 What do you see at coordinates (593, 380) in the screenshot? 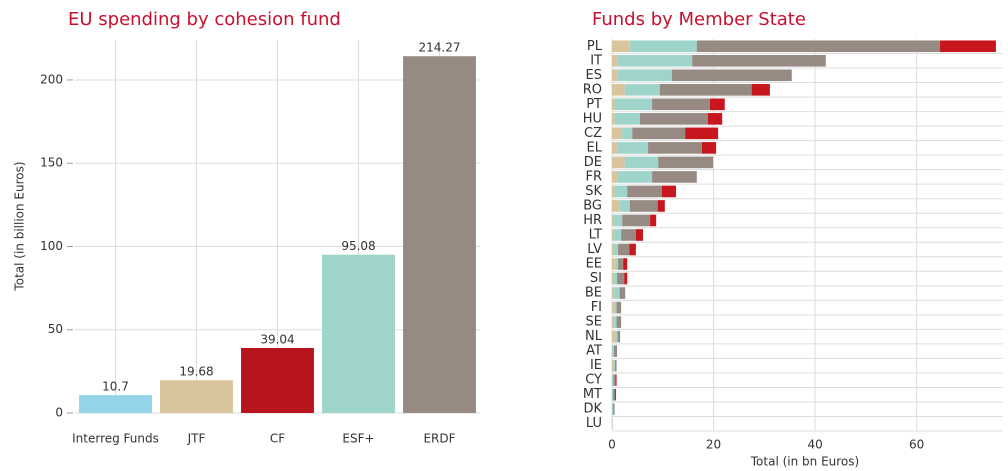
I see `y-tick-label: CY` at bounding box center [593, 380].